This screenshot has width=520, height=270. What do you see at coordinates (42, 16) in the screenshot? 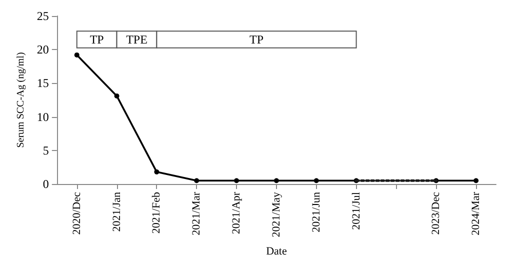
I see `y-tick-label: 25` at bounding box center [42, 16].